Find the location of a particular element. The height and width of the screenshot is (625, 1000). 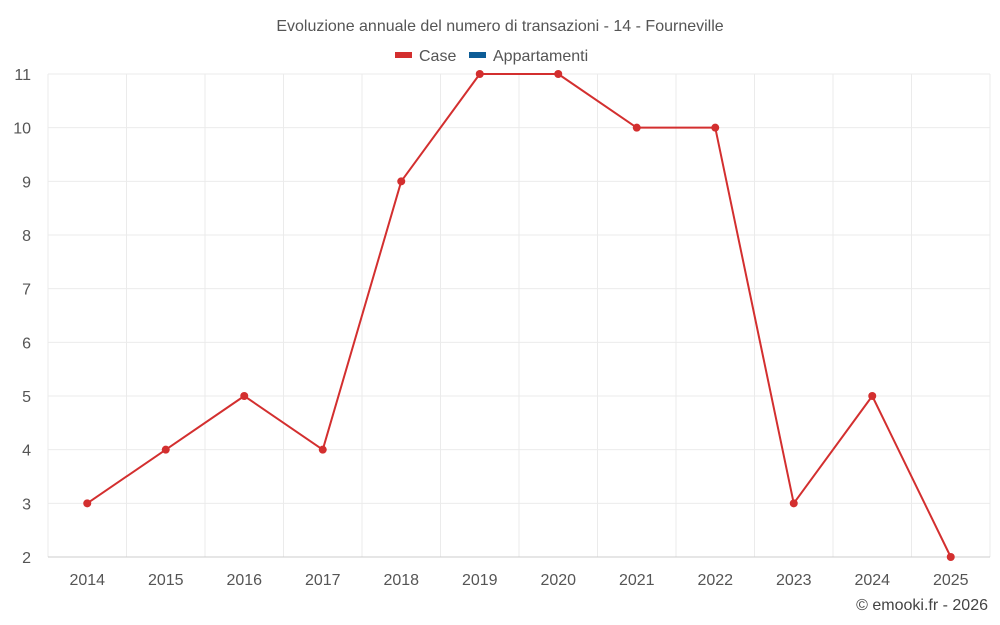

y-tick-label: 8 is located at coordinates (26, 236).